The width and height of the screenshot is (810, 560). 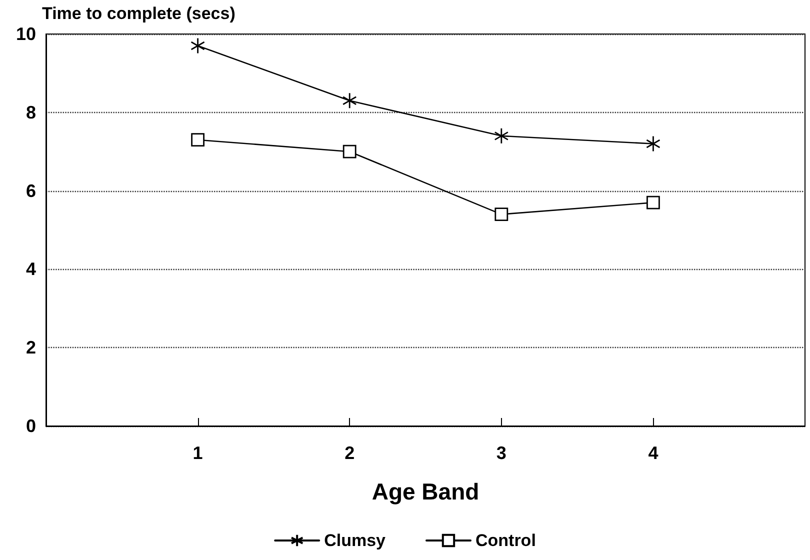 I want to click on y-tick-label: 4, so click(x=31, y=269).